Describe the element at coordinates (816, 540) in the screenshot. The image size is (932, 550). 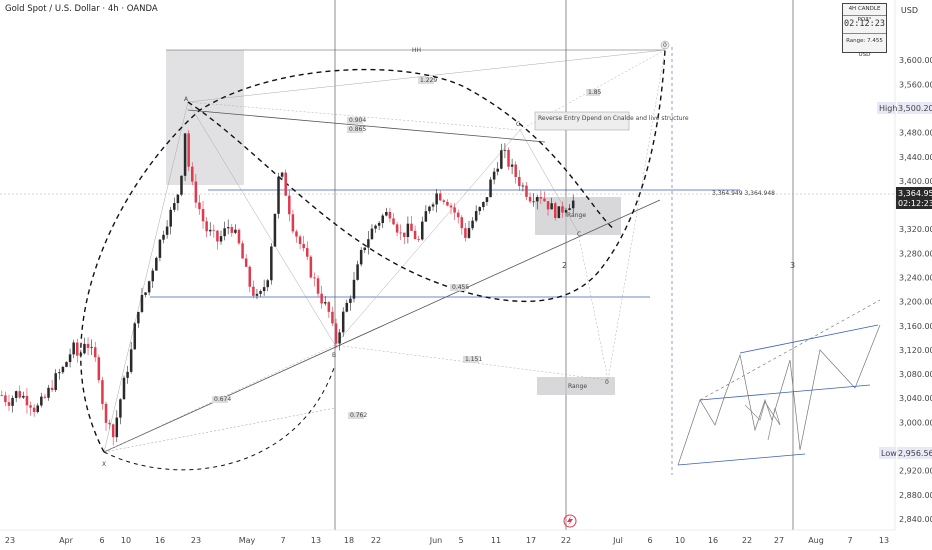
I see `time-tick-label: Aug` at that location.